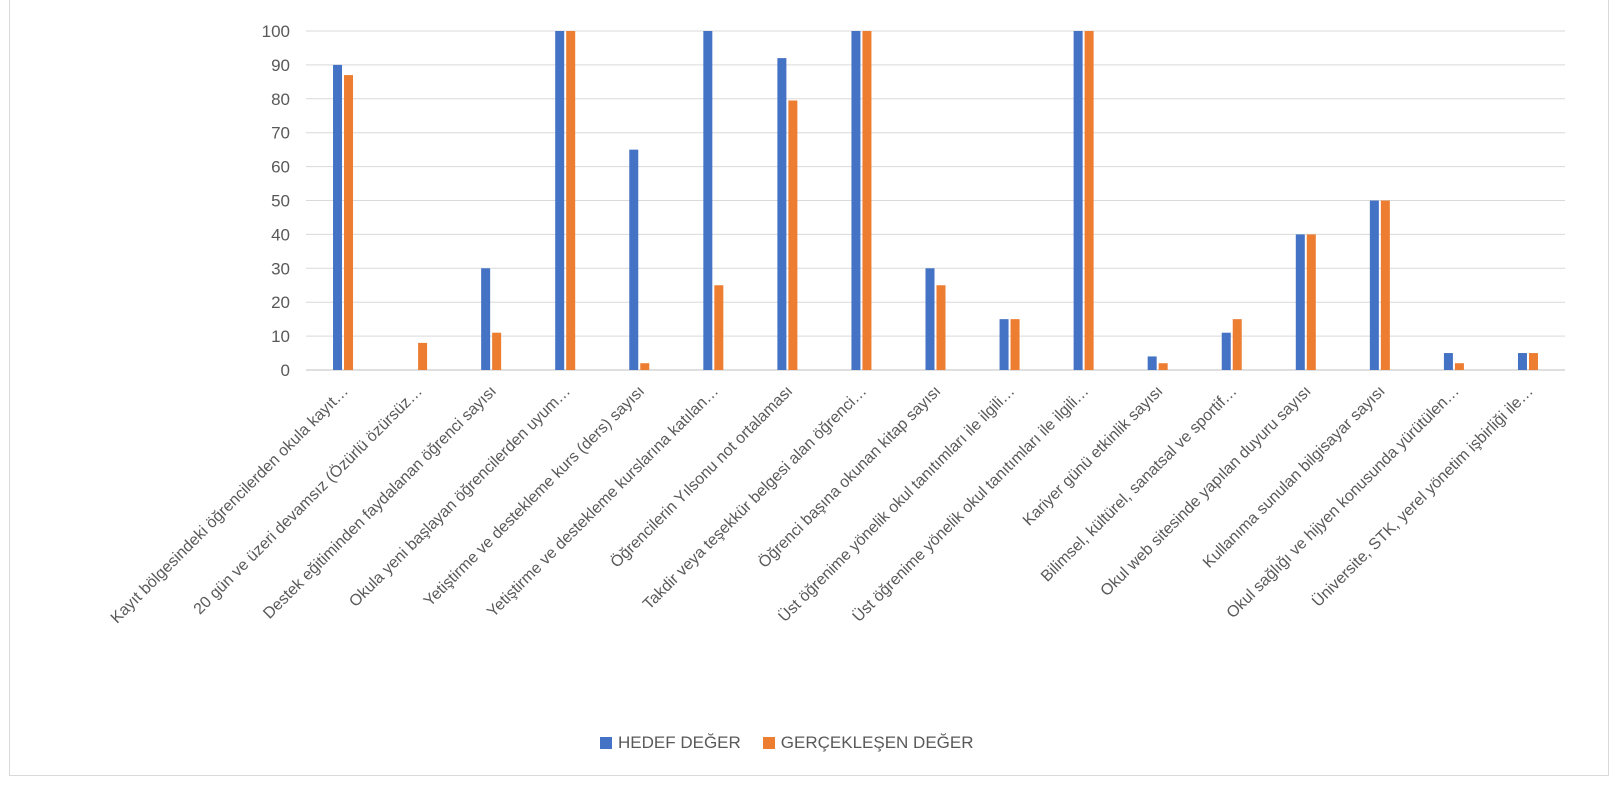 Image resolution: width=1616 pixels, height=803 pixels. What do you see at coordinates (679, 742) in the screenshot?
I see `legend-label-target: HEDEF DEĞER` at bounding box center [679, 742].